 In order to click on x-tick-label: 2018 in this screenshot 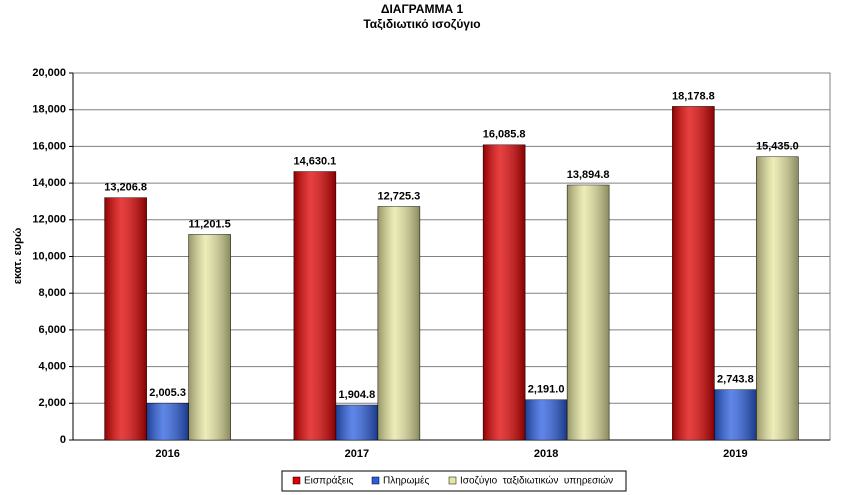, I will do `click(546, 454)`.